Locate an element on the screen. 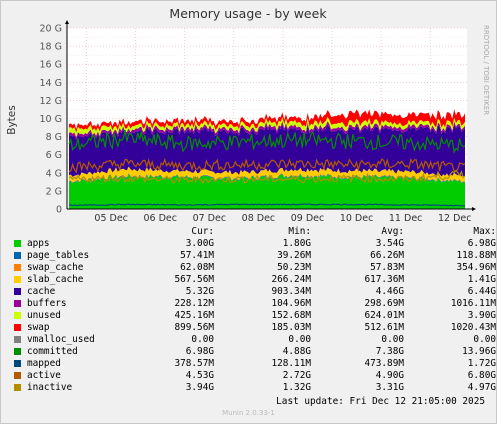 This screenshot has width=497, height=424. legend-row-apps: apps 3.00G 1.80G 3.54G 6.98G is located at coordinates (255, 244).